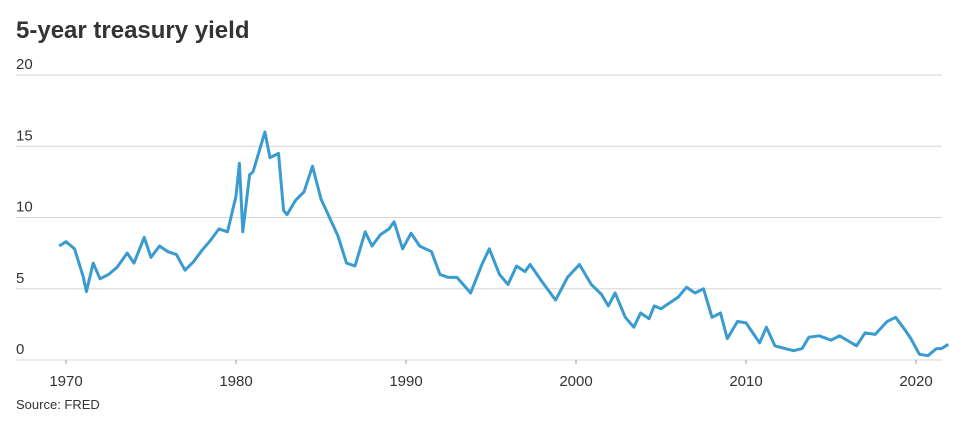 This screenshot has height=432, width=980. I want to click on x-tick-label: 2000, so click(575, 381).